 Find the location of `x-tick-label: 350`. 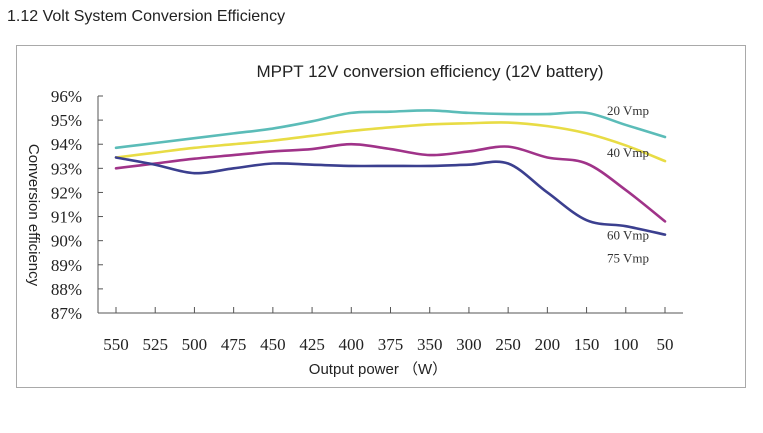

x-tick-label: 350 is located at coordinates (430, 344).